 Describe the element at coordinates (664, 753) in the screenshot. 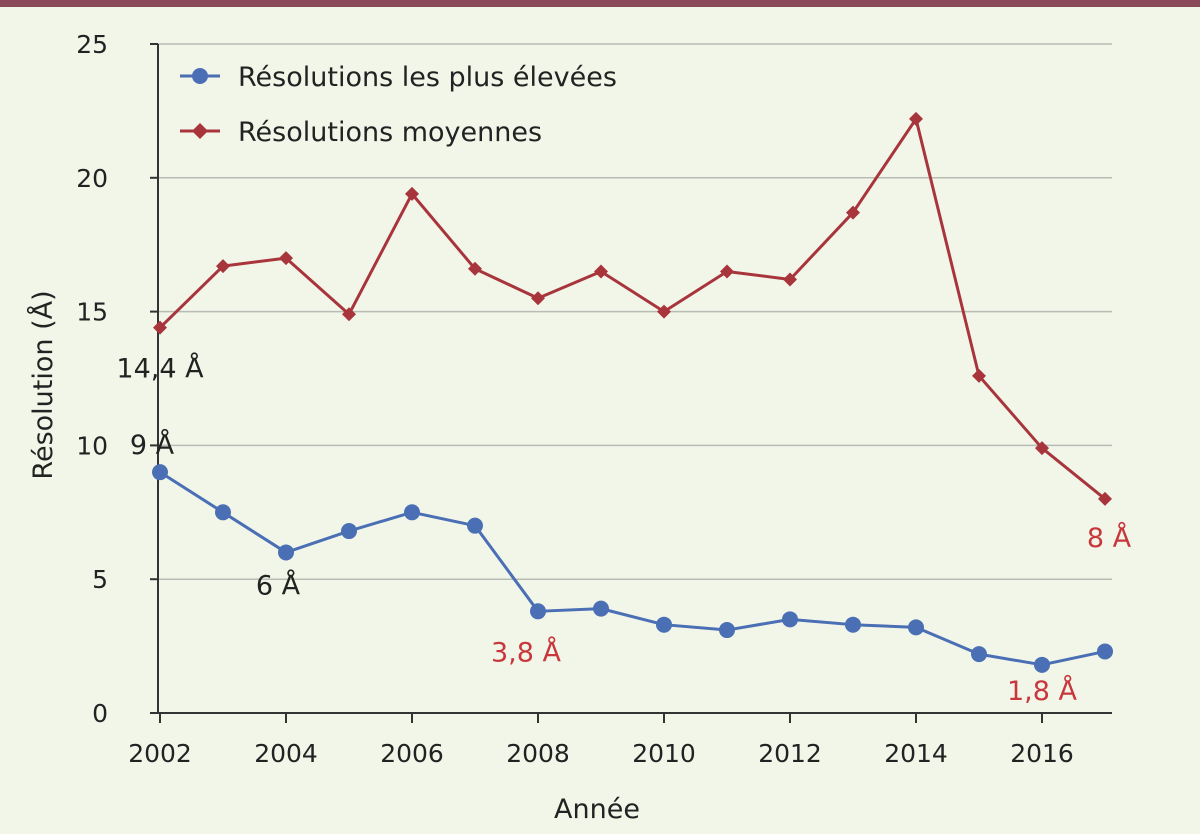

I see `x-tick-label: 2010` at that location.